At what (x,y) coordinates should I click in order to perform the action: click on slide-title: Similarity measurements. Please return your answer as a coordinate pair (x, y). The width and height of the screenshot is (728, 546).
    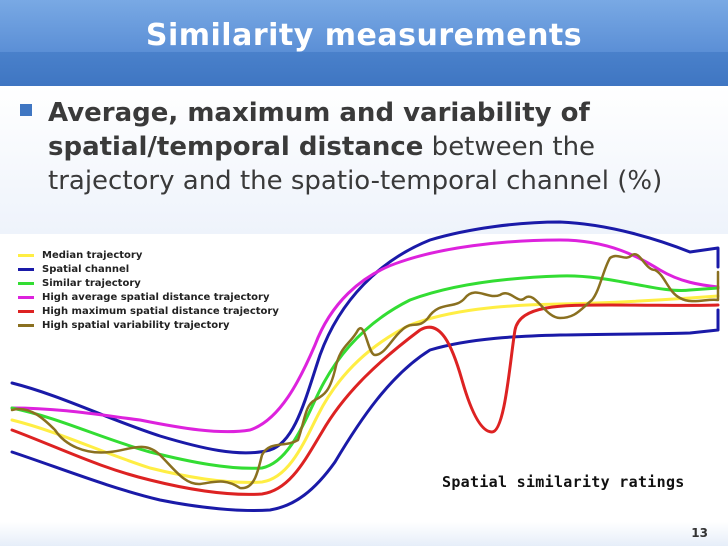
    Looking at the image, I should click on (364, 35).